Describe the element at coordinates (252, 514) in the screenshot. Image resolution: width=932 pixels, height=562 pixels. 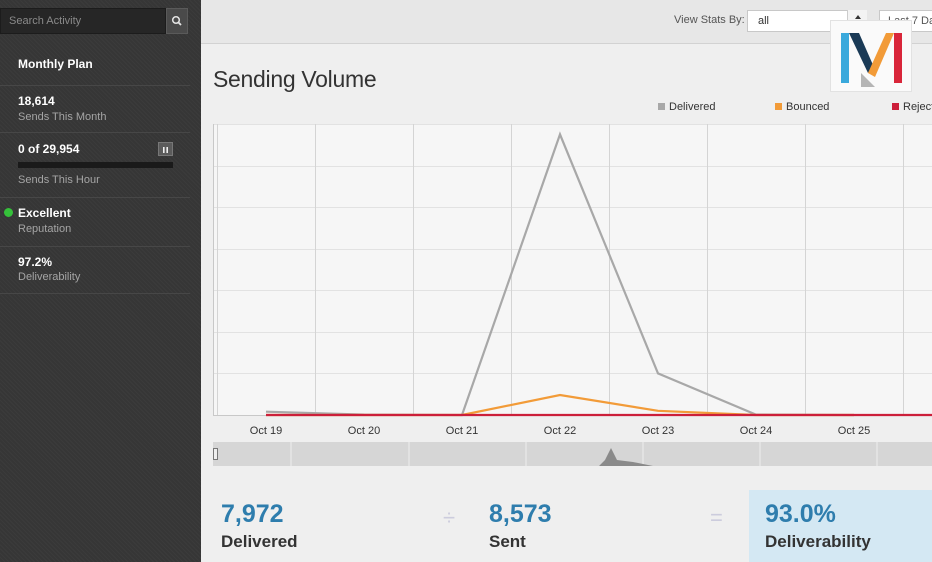
I see `delivered-count: 7,972` at that location.